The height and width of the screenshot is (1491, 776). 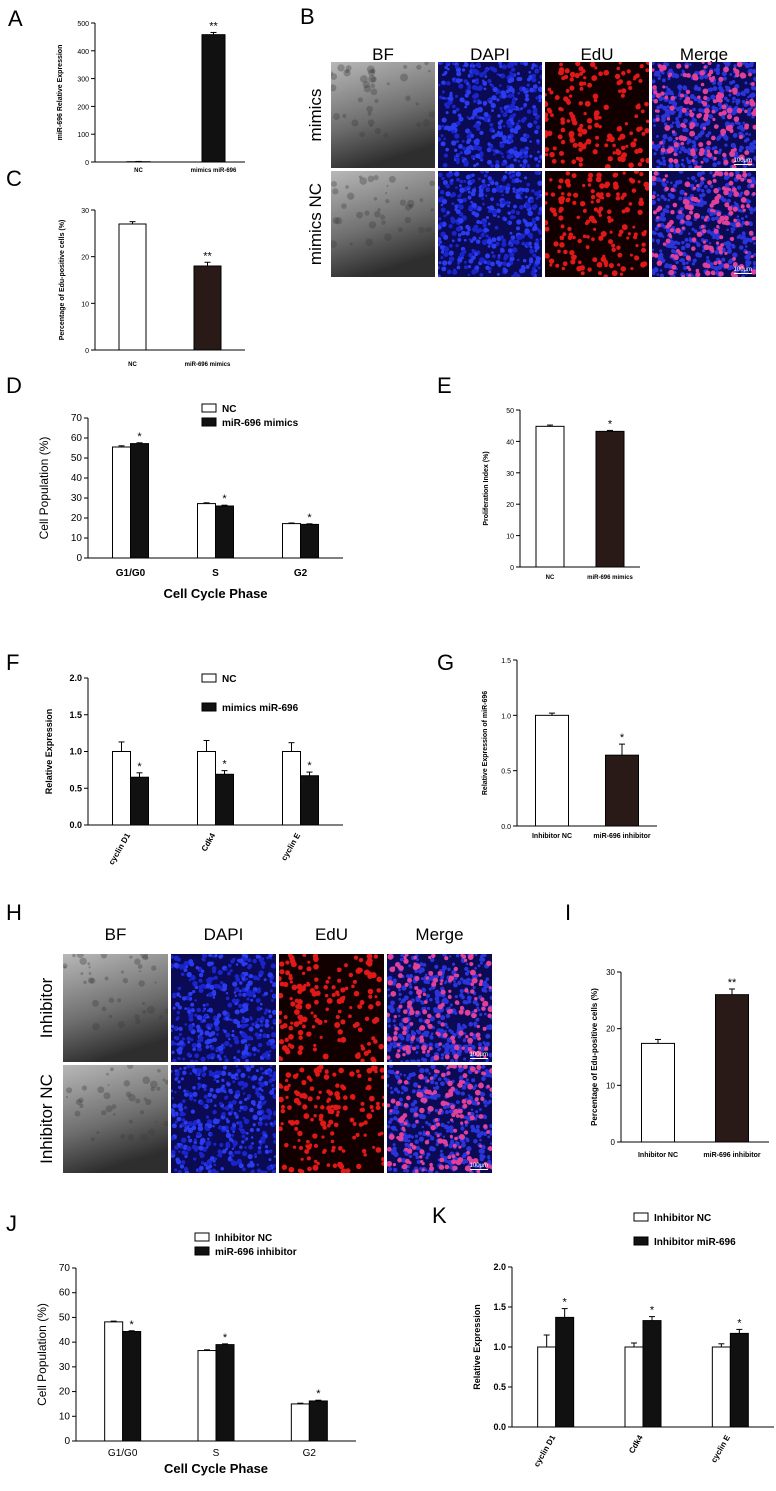 I want to click on y-tick-label: 10, so click(x=77, y=538).